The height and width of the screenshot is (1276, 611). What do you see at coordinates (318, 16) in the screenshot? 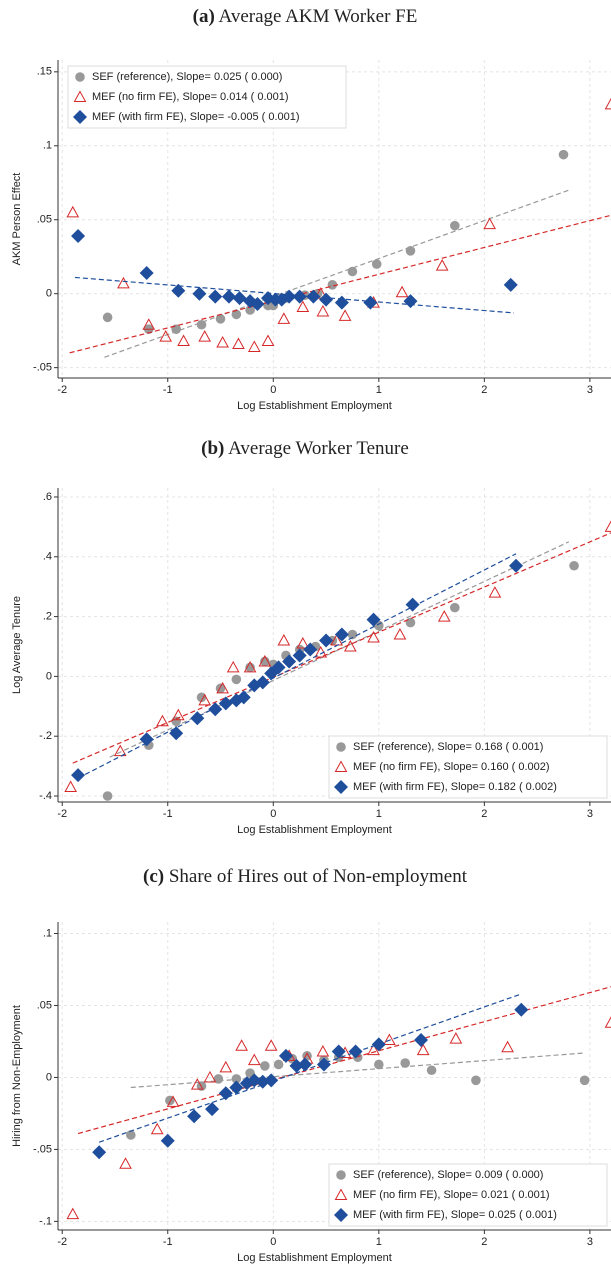
I see `panel-title-text: Average AKM Worker FE` at bounding box center [318, 16].